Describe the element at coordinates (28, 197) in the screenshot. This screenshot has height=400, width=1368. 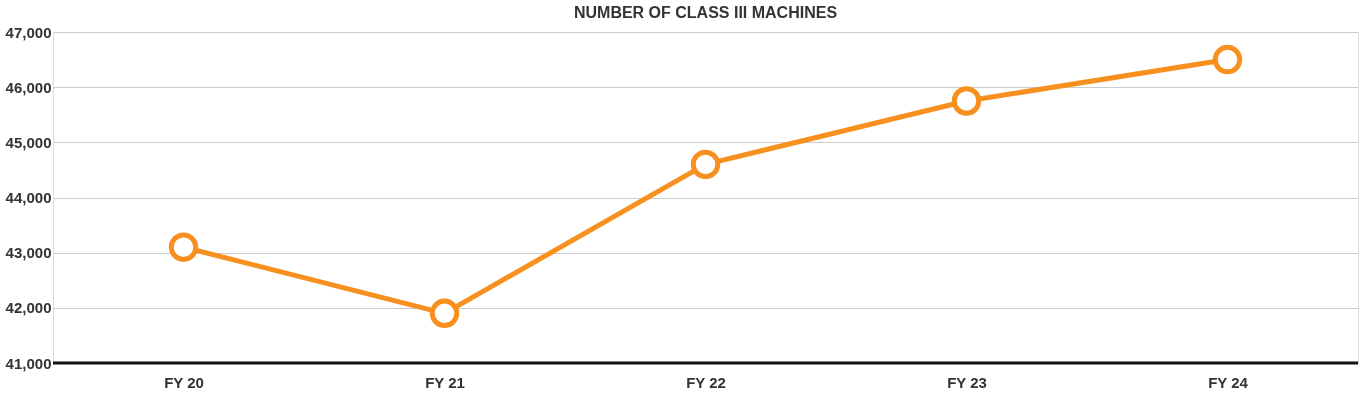
I see `y-tick-label: 44,000` at that location.